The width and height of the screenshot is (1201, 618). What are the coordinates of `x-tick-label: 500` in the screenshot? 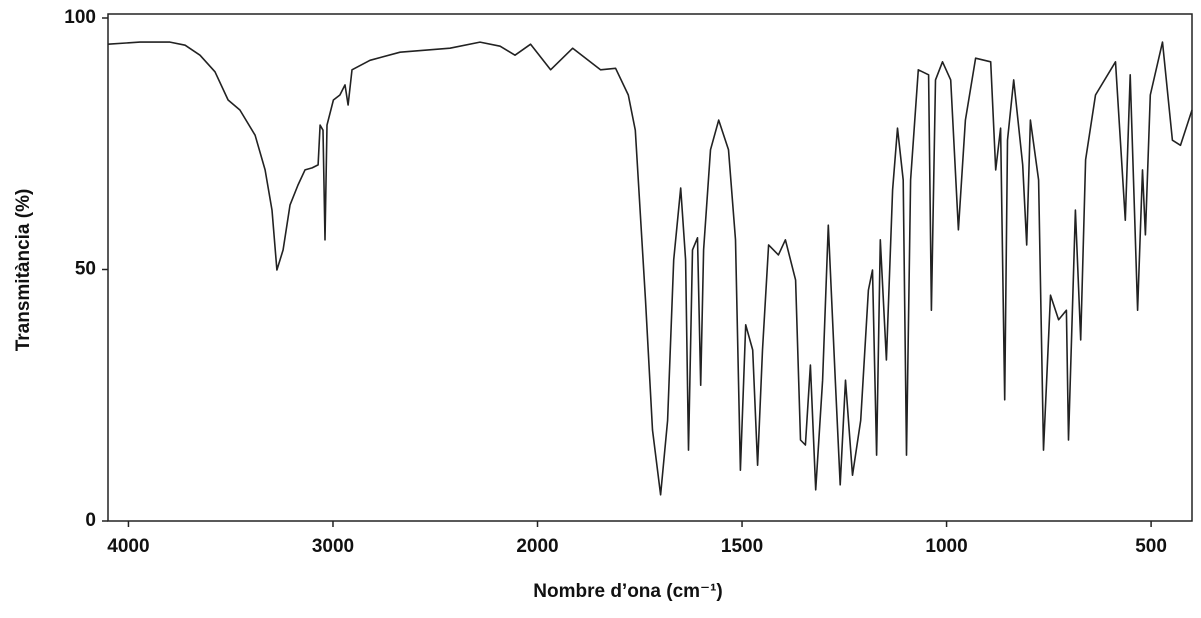 It's located at (1151, 546).